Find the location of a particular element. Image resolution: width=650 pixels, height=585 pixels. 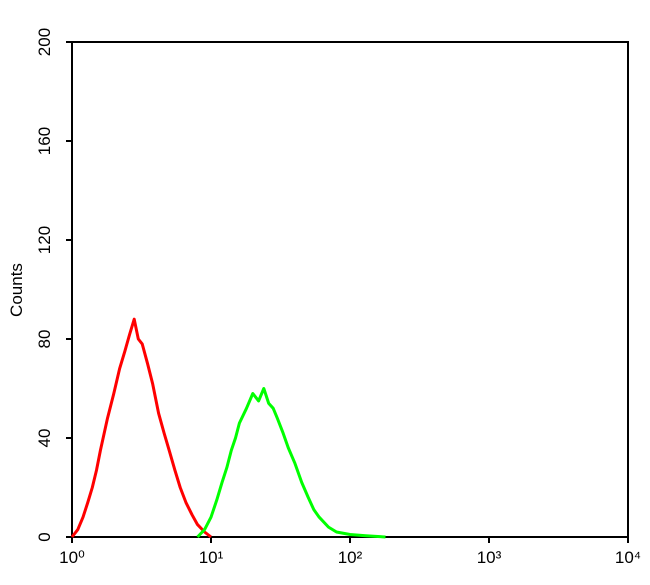

y-tick-label: 120 is located at coordinates (44, 240).